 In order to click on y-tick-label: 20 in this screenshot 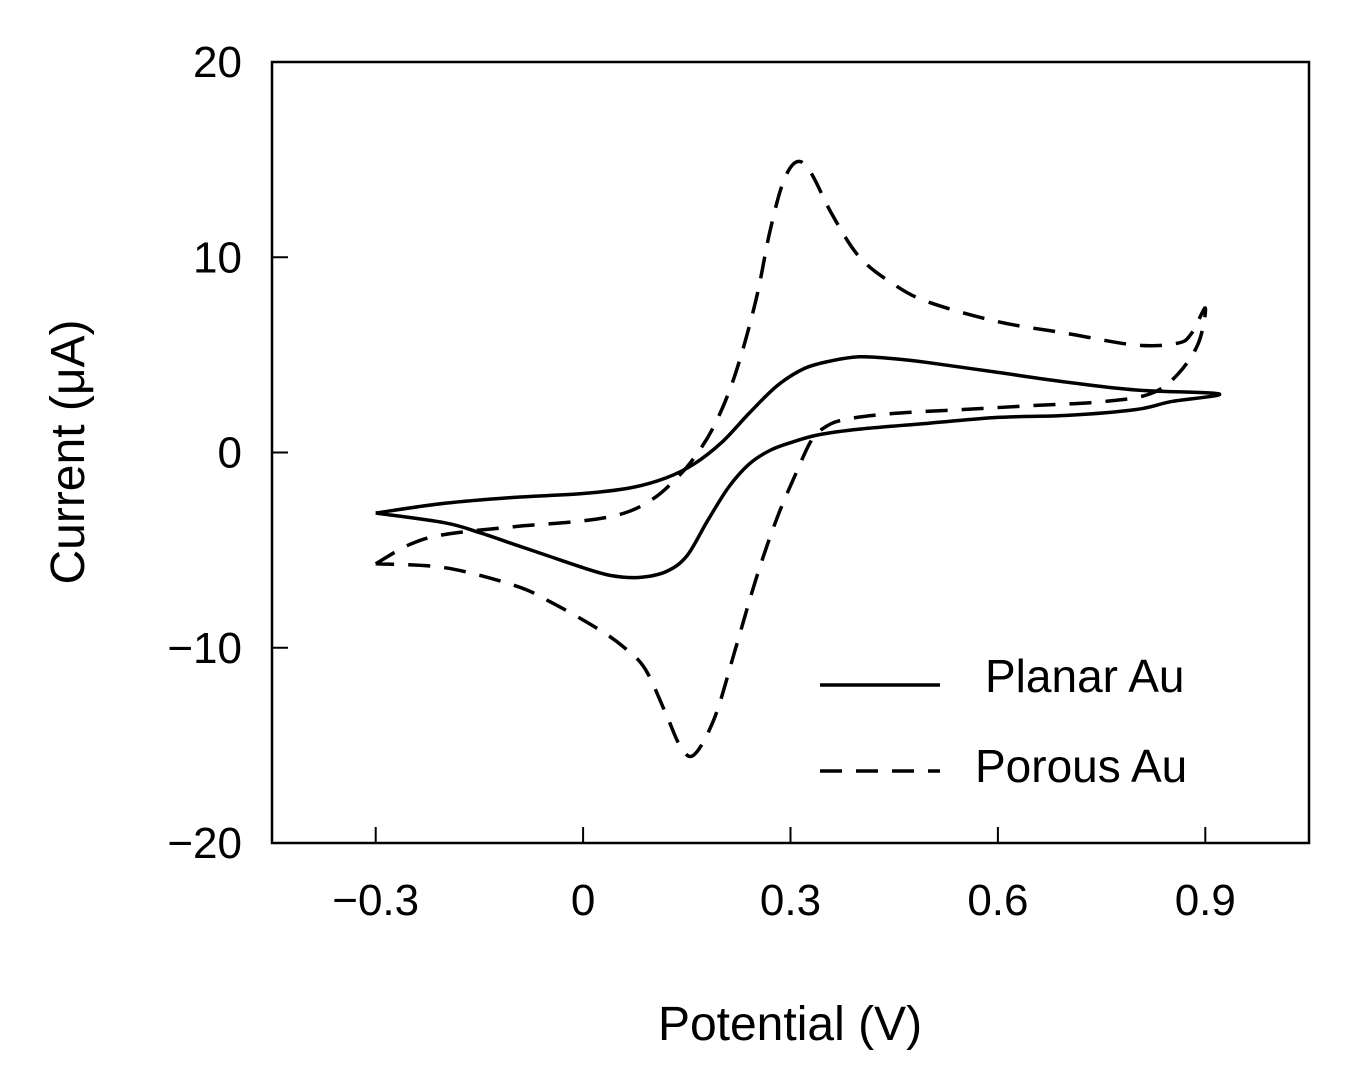, I will do `click(217, 62)`.